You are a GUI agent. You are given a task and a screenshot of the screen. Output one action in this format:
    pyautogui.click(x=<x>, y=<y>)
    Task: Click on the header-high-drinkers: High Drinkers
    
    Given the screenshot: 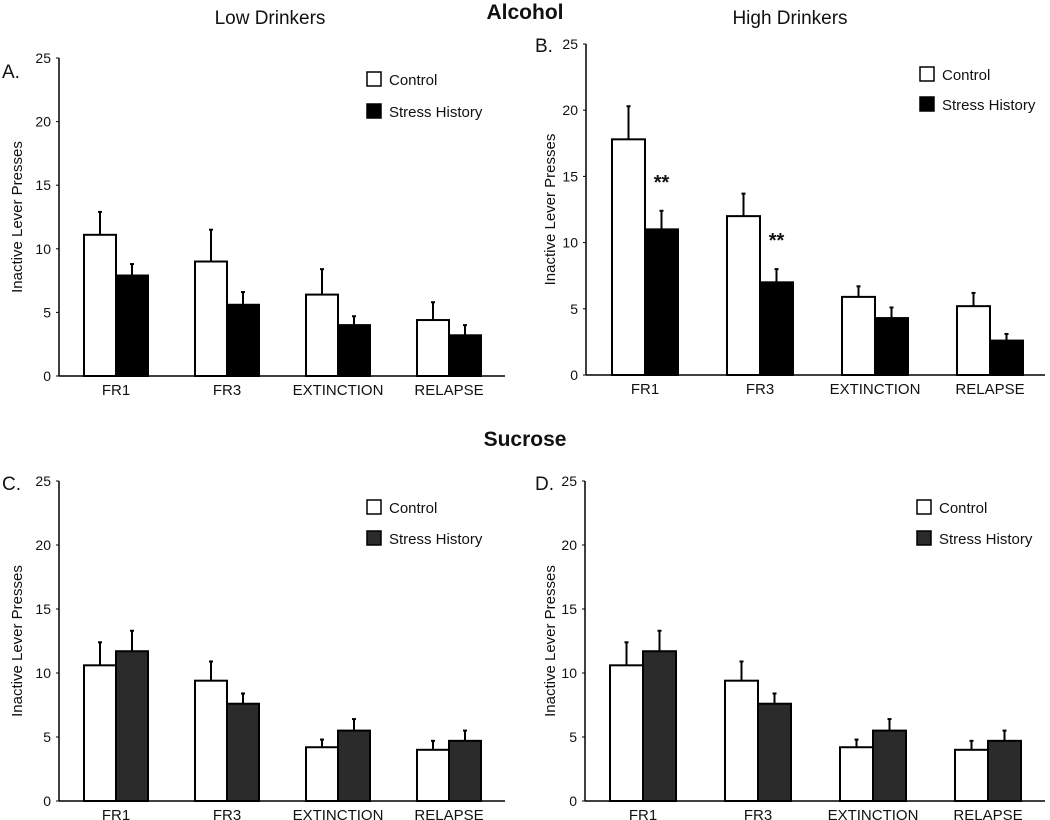 What is the action you would take?
    pyautogui.click(x=789, y=18)
    